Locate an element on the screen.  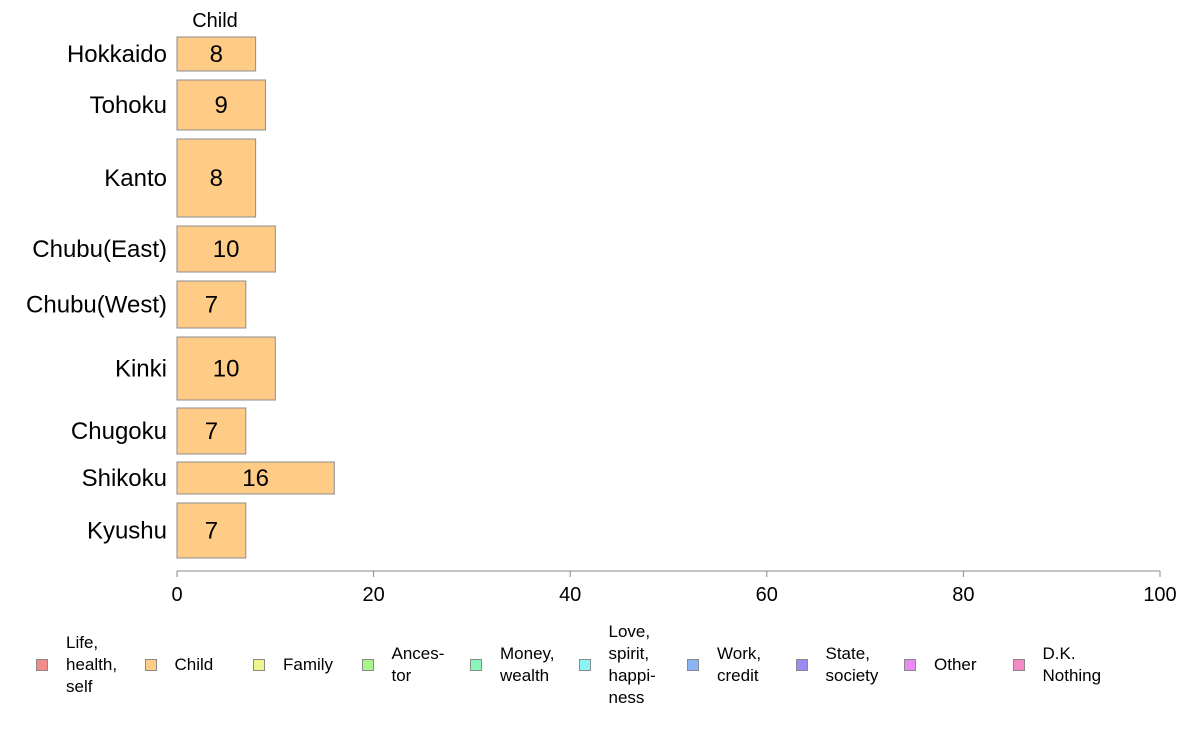
legend-item: Work, credit is located at coordinates (724, 665).